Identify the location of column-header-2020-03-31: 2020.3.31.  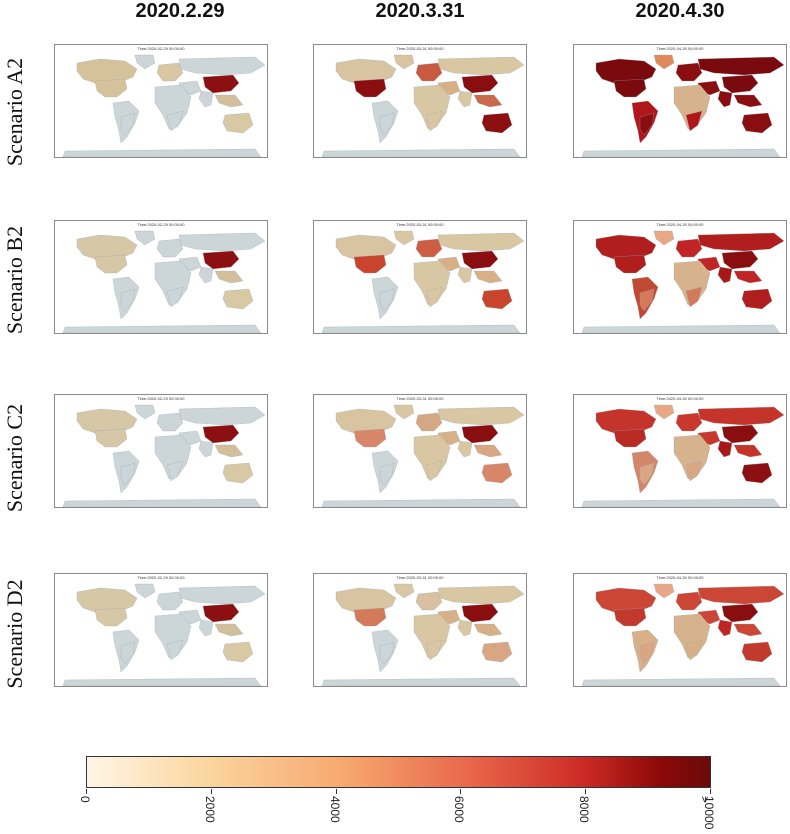
(420, 11).